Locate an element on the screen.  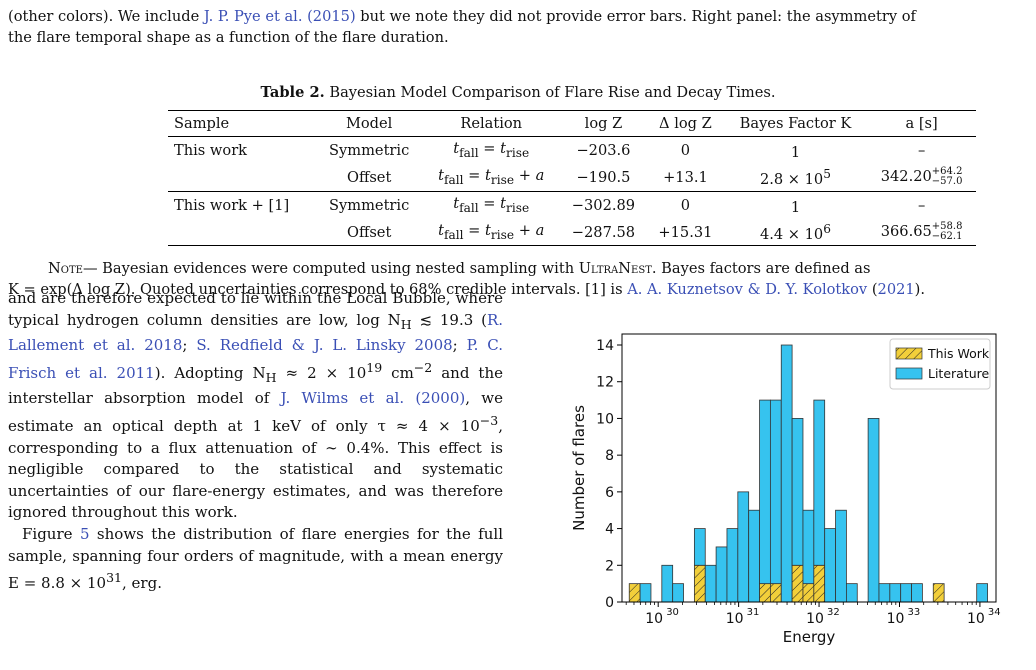
text: t is located at coordinates (456, 204).